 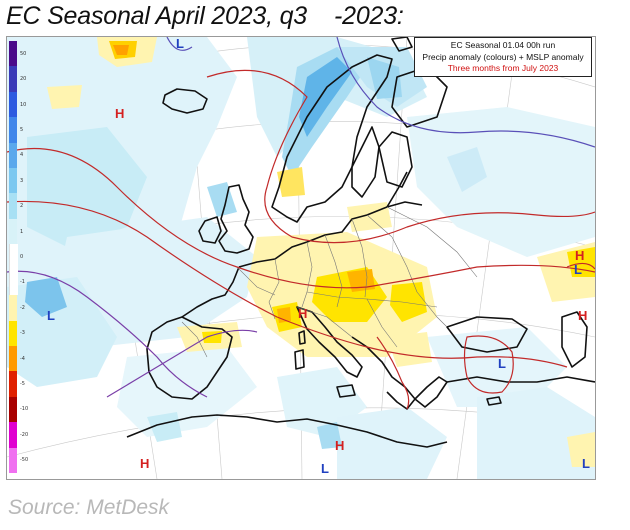 I want to click on colorbar-label: 4, so click(x=22, y=155).